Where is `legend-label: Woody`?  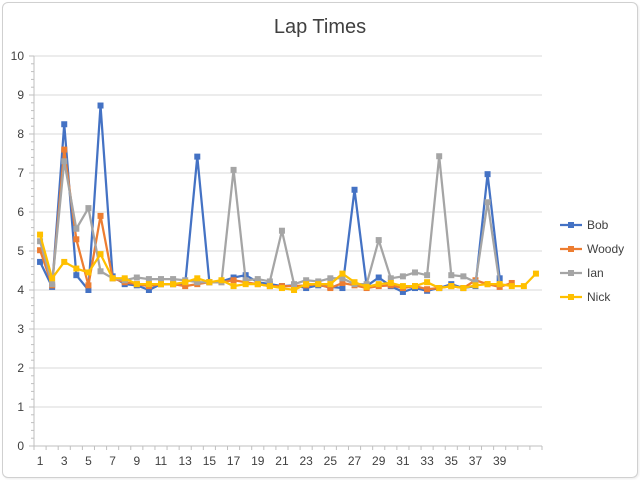 legend-label: Woody is located at coordinates (605, 249).